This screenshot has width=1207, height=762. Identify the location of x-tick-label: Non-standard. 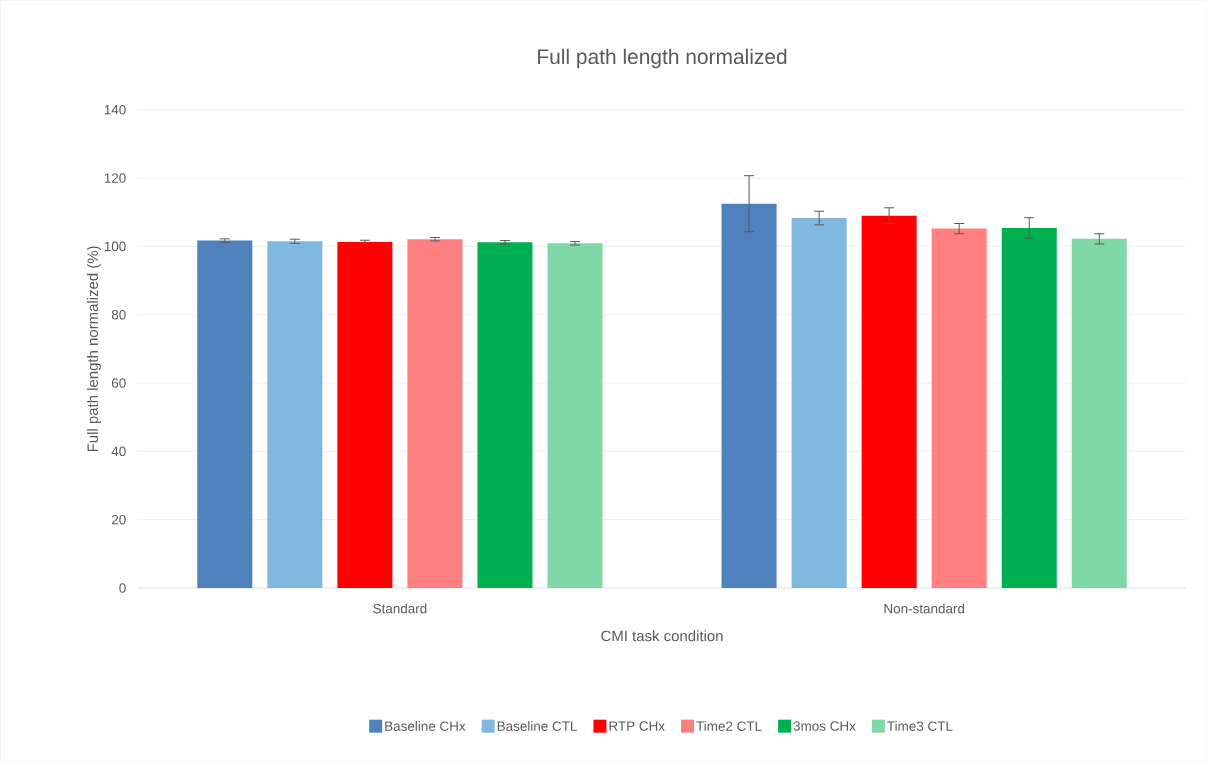
(924, 608).